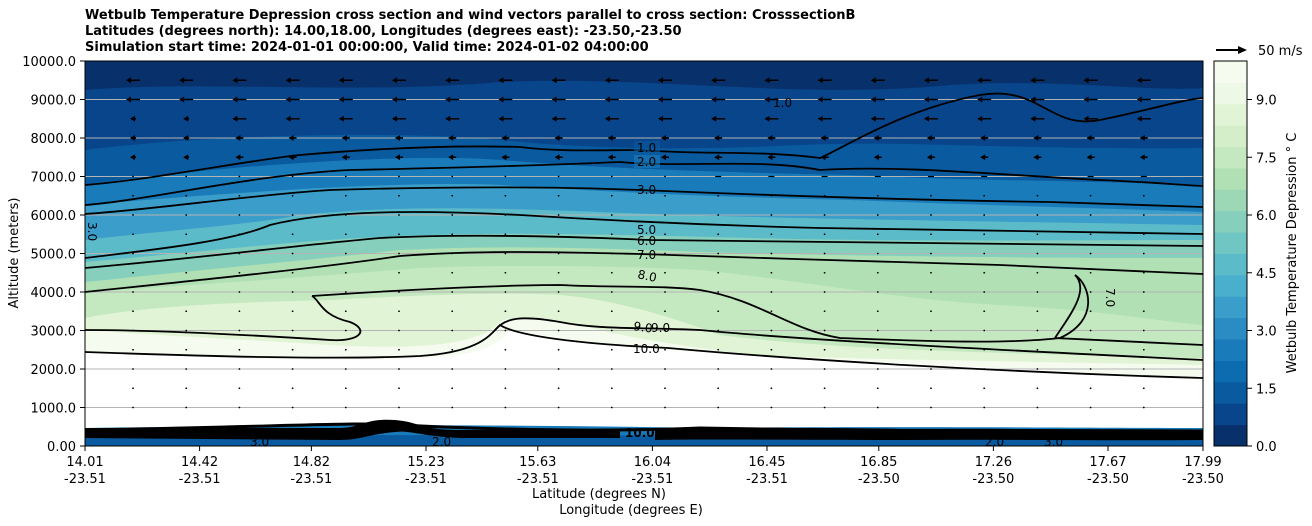 The height and width of the screenshot is (526, 1312). I want to click on x-tick-label-lon: -23.50, so click(1108, 479).